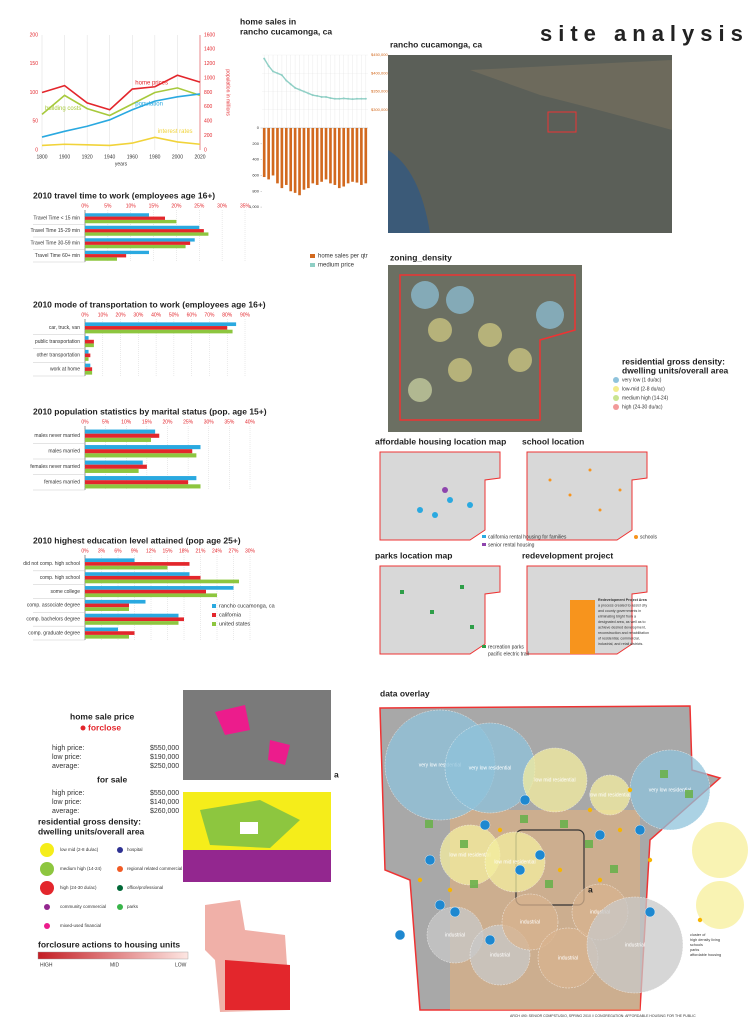 The width and height of the screenshot is (753, 1024). I want to click on category-label: Travel Time 15-29 min, so click(55, 231).